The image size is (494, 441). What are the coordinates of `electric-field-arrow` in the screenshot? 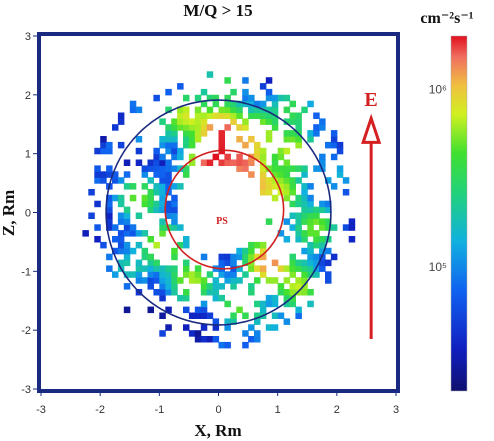 It's located at (371, 226).